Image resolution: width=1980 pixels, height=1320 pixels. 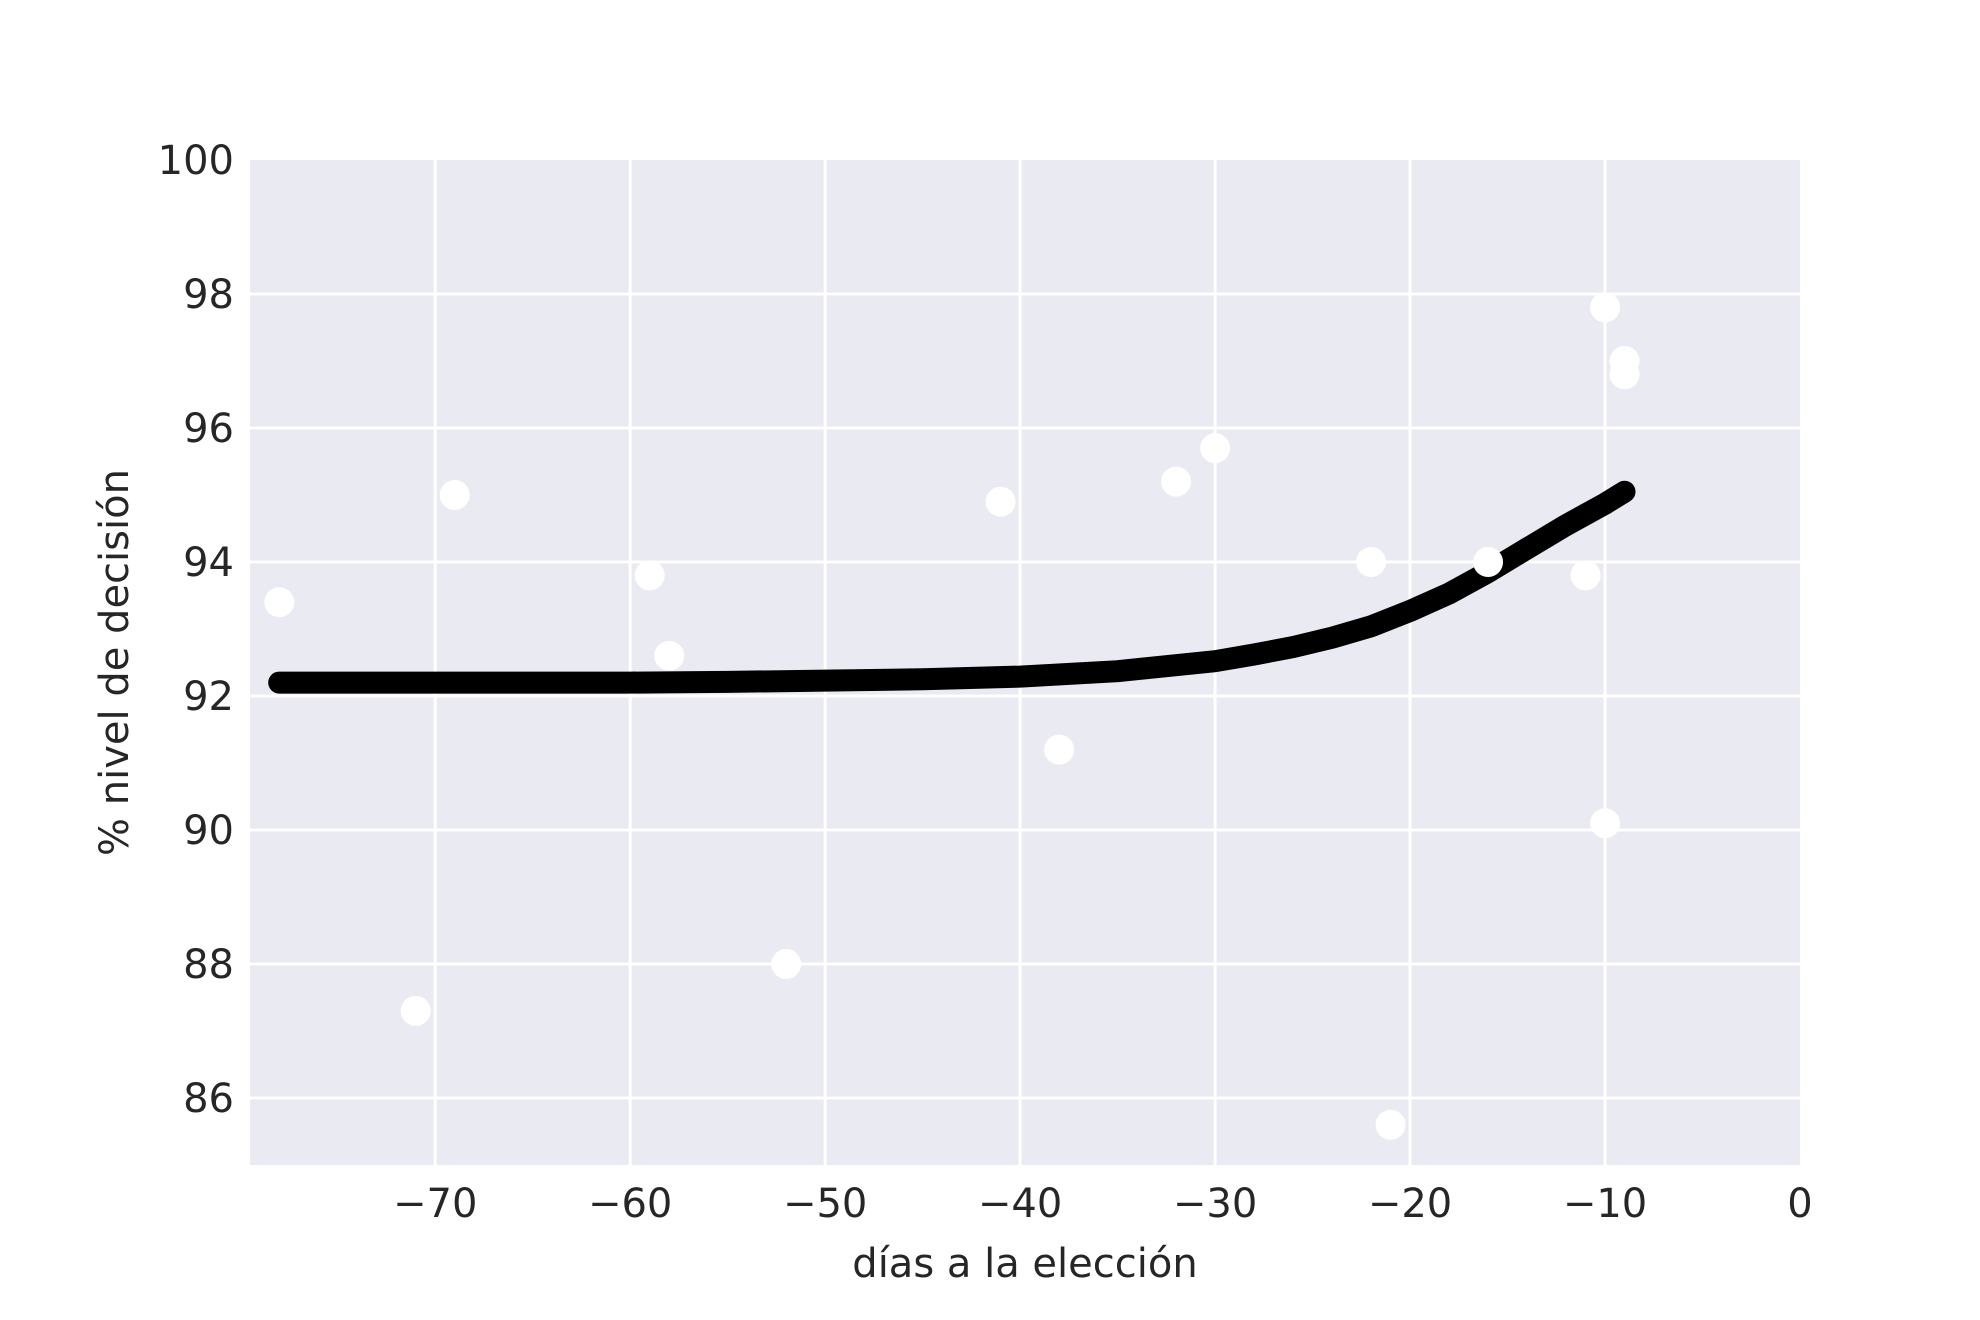 I want to click on y-tick-label: 92, so click(x=208, y=697).